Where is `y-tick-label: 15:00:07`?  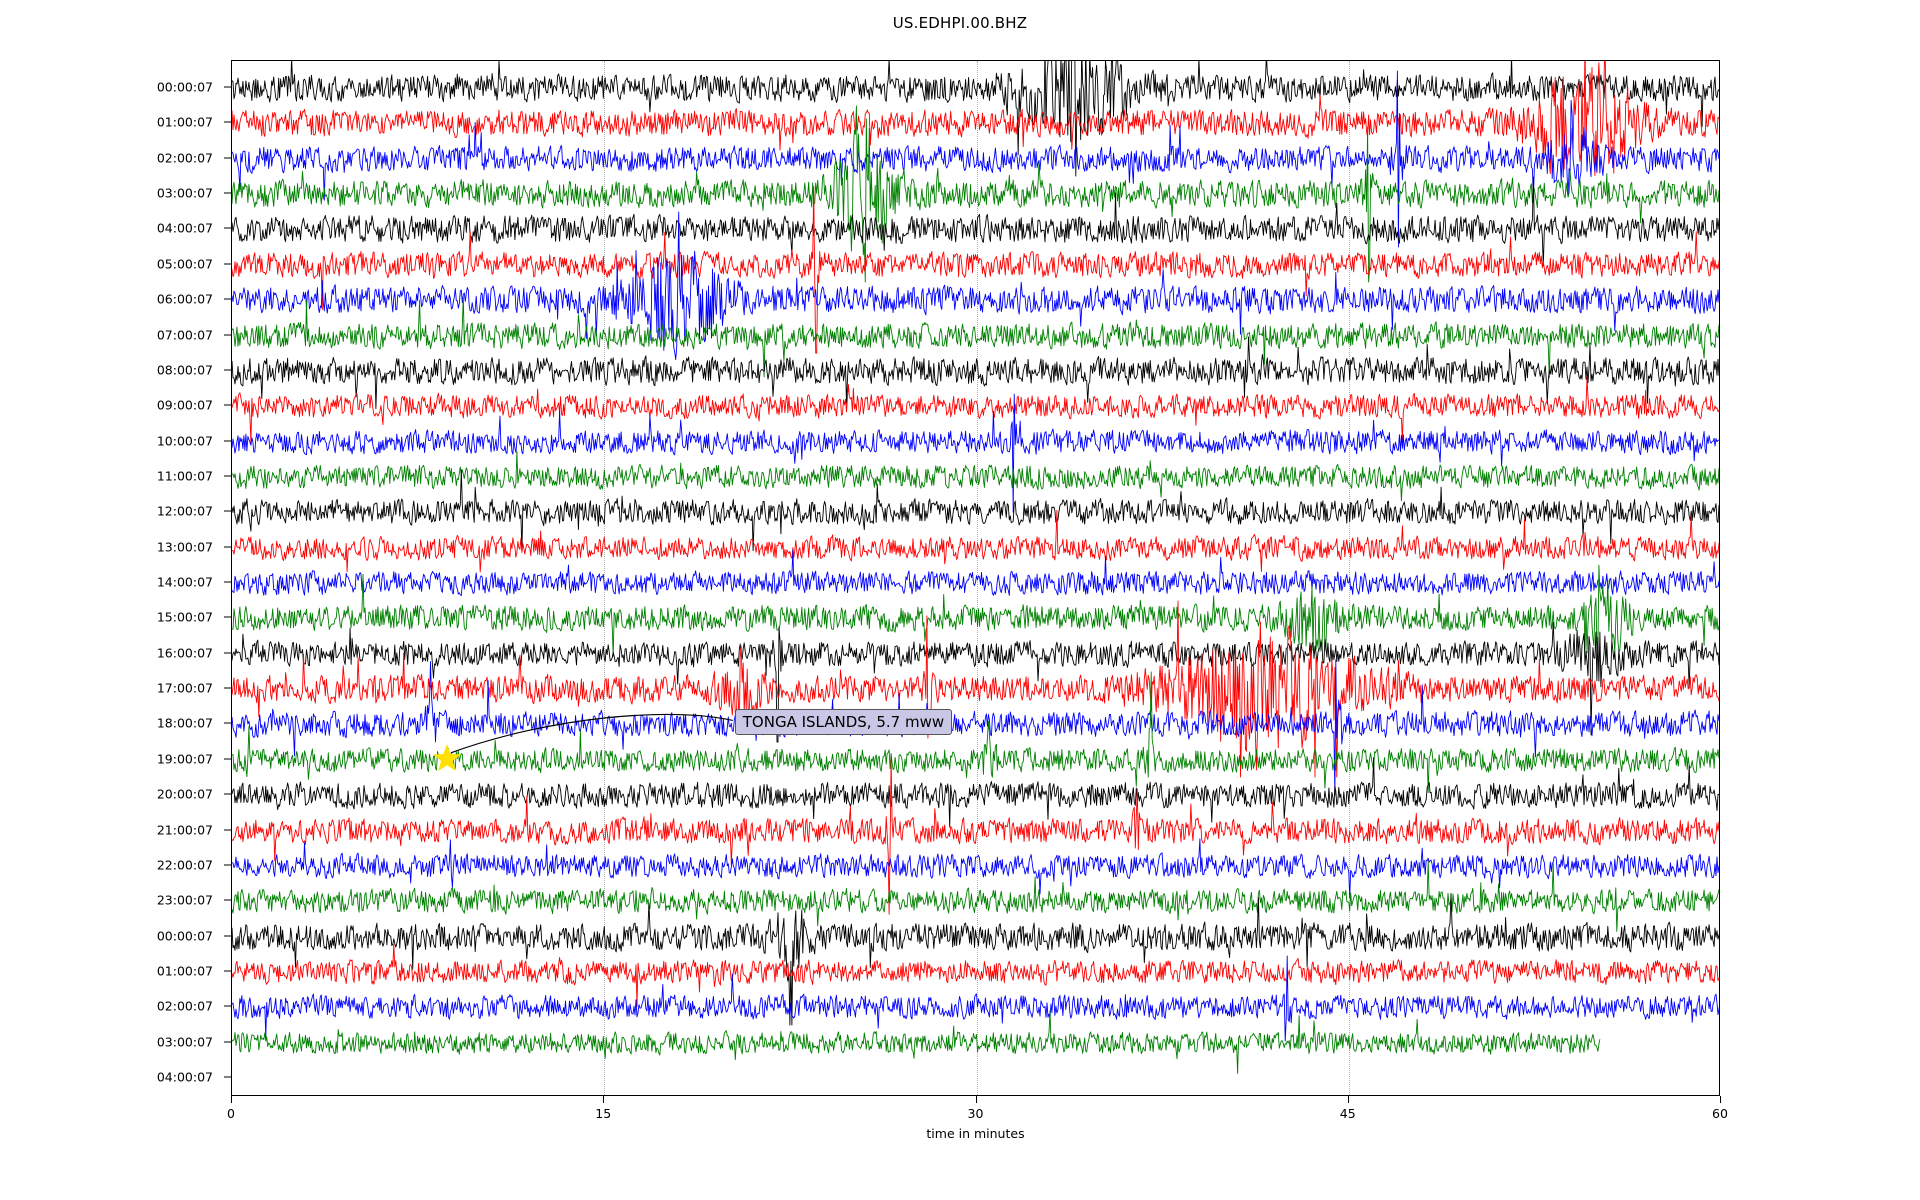 y-tick-label: 15:00:07 is located at coordinates (184, 617).